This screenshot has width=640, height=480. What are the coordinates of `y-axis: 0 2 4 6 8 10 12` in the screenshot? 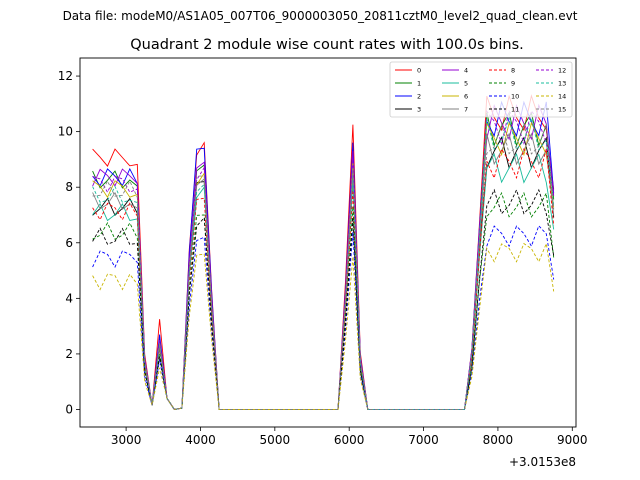 It's located at (69, 242).